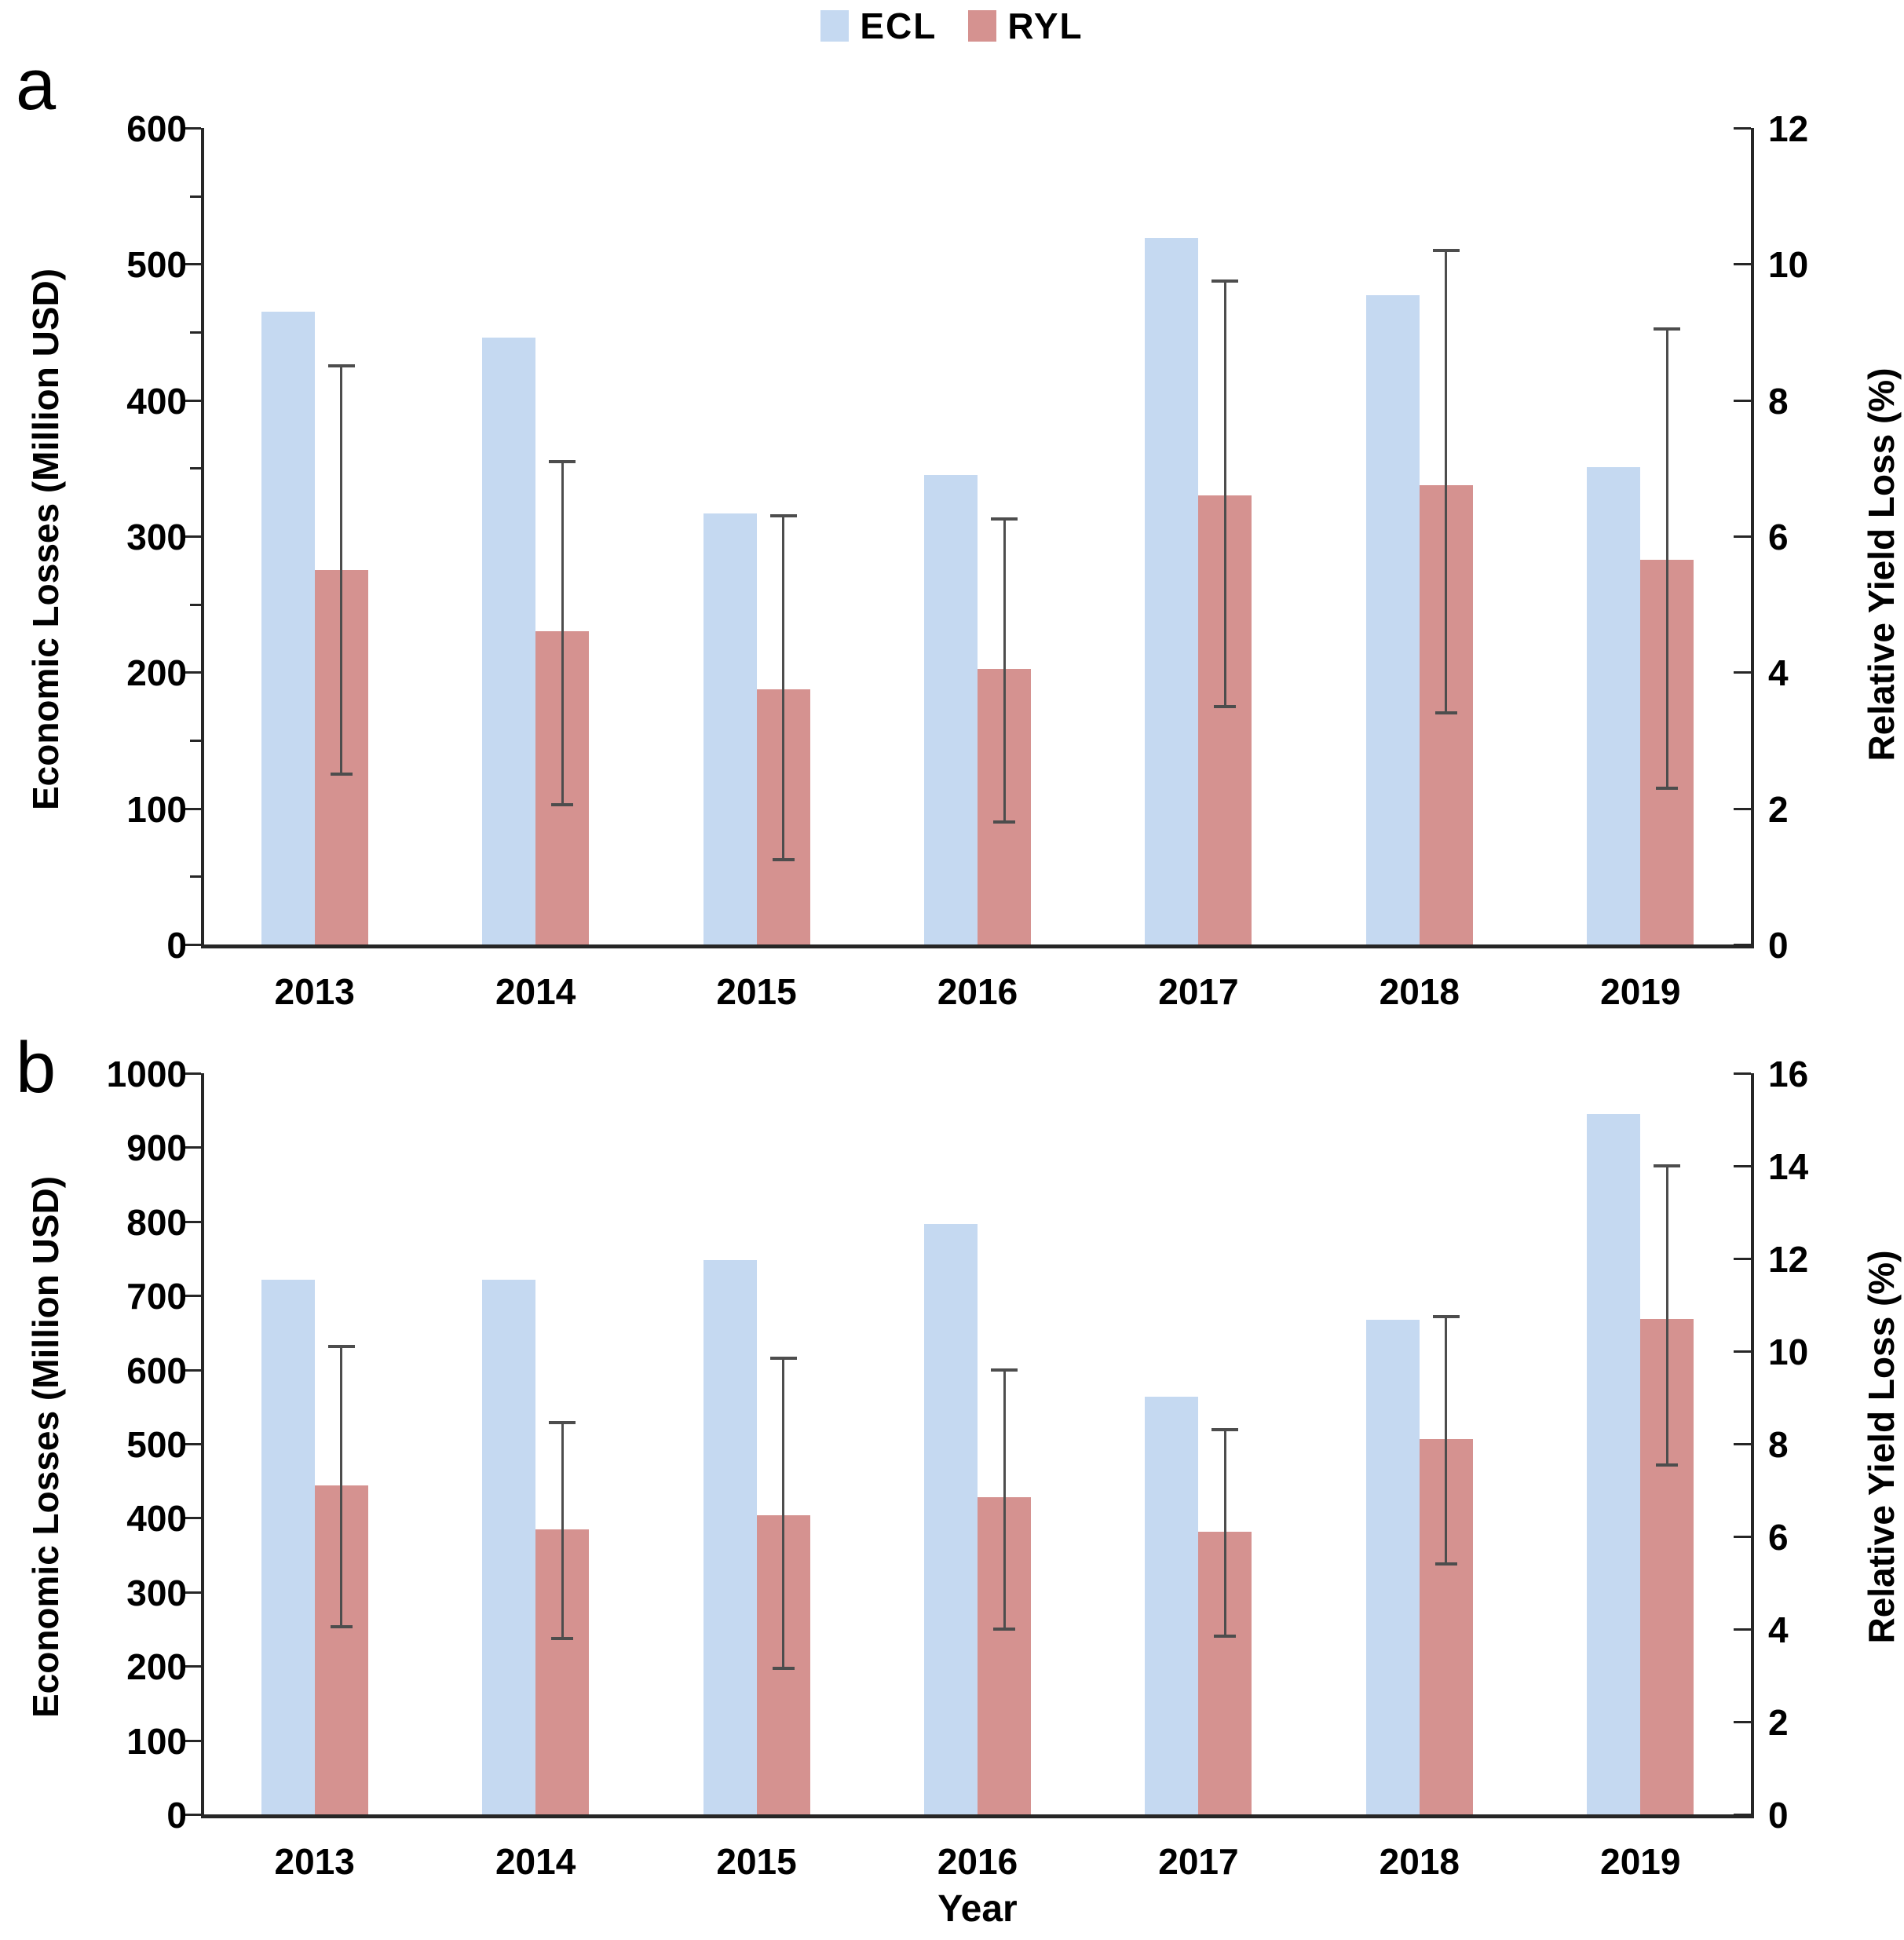  I want to click on panel-b-letter: b, so click(36, 1068).